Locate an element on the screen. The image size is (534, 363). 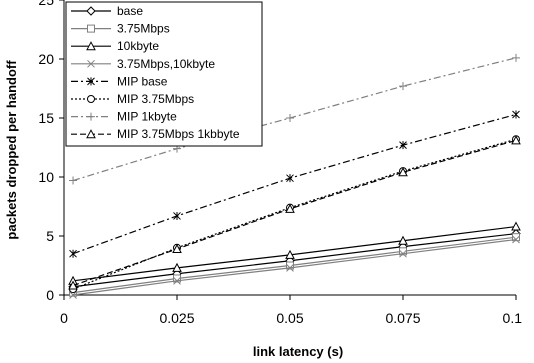
legend-label: MIP 1kbyte is located at coordinates (147, 117).